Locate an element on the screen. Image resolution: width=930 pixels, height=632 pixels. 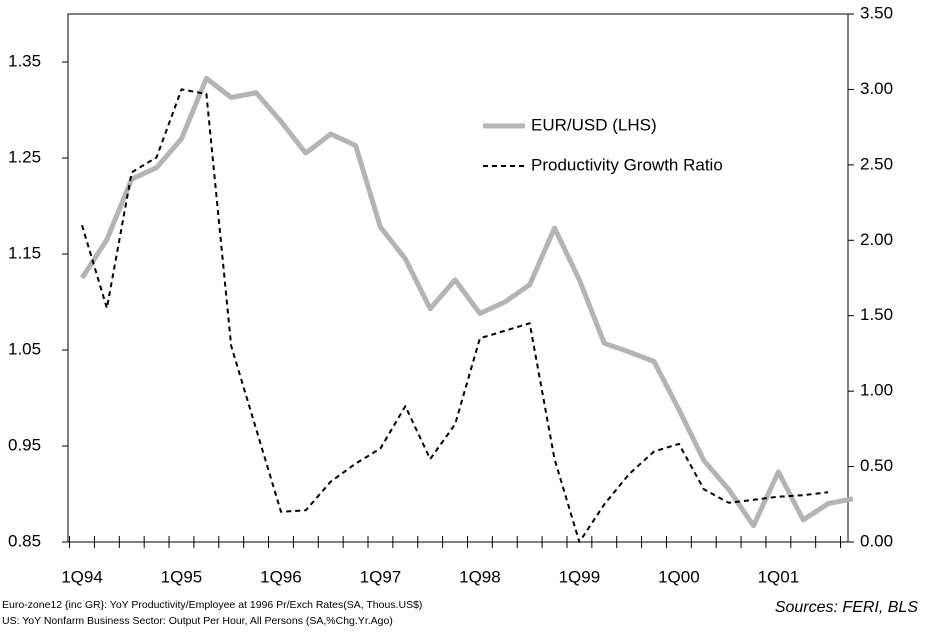
x-tick-label: 1Q97 is located at coordinates (381, 576).